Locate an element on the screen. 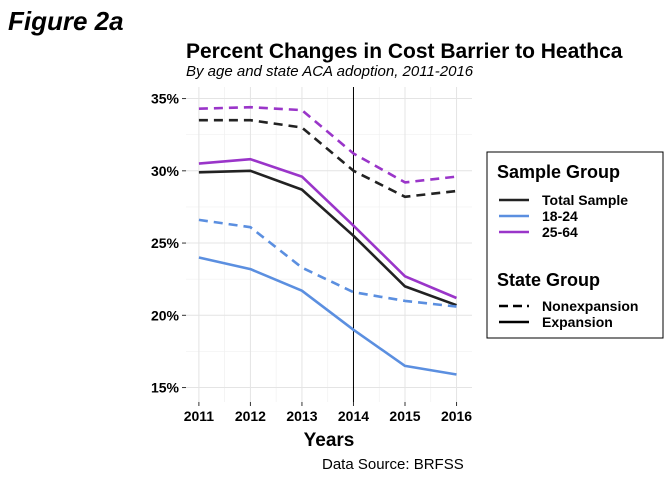 The image size is (672, 480). y-tick-label: 25% is located at coordinates (165, 243).